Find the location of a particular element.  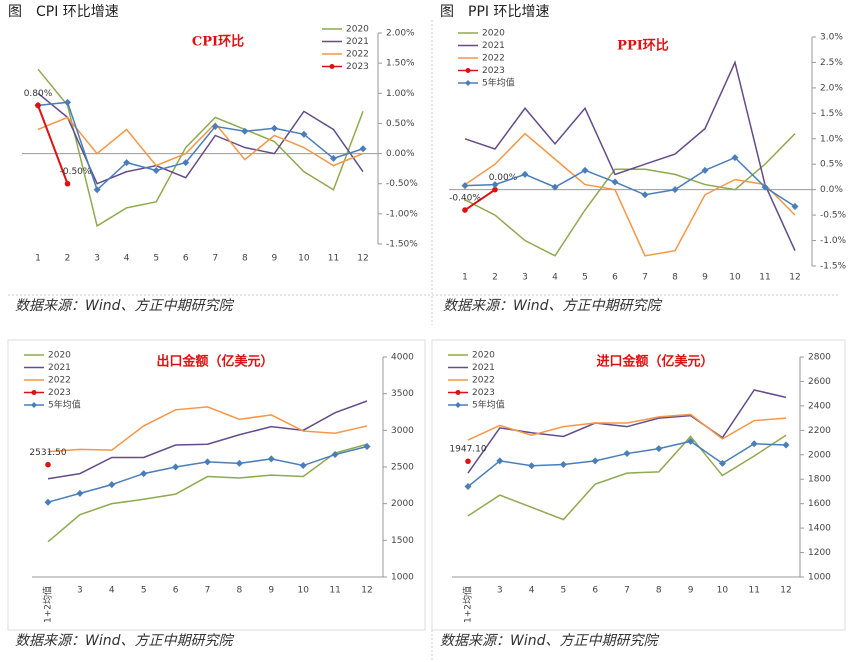

y-tick-label: -1.00% is located at coordinates (402, 214).